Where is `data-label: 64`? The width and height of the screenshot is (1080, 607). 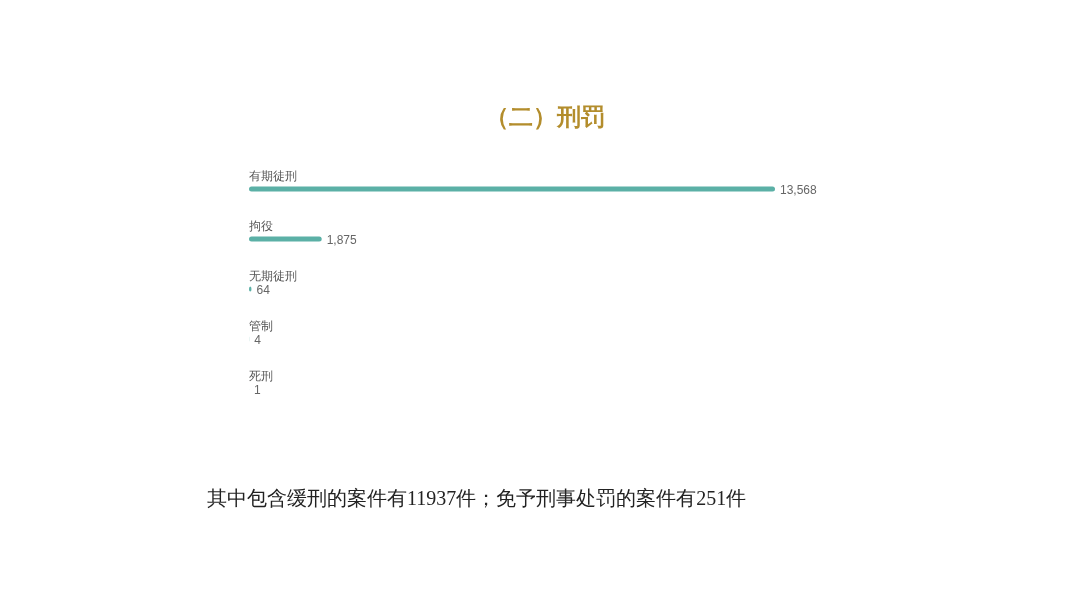 data-label: 64 is located at coordinates (263, 290).